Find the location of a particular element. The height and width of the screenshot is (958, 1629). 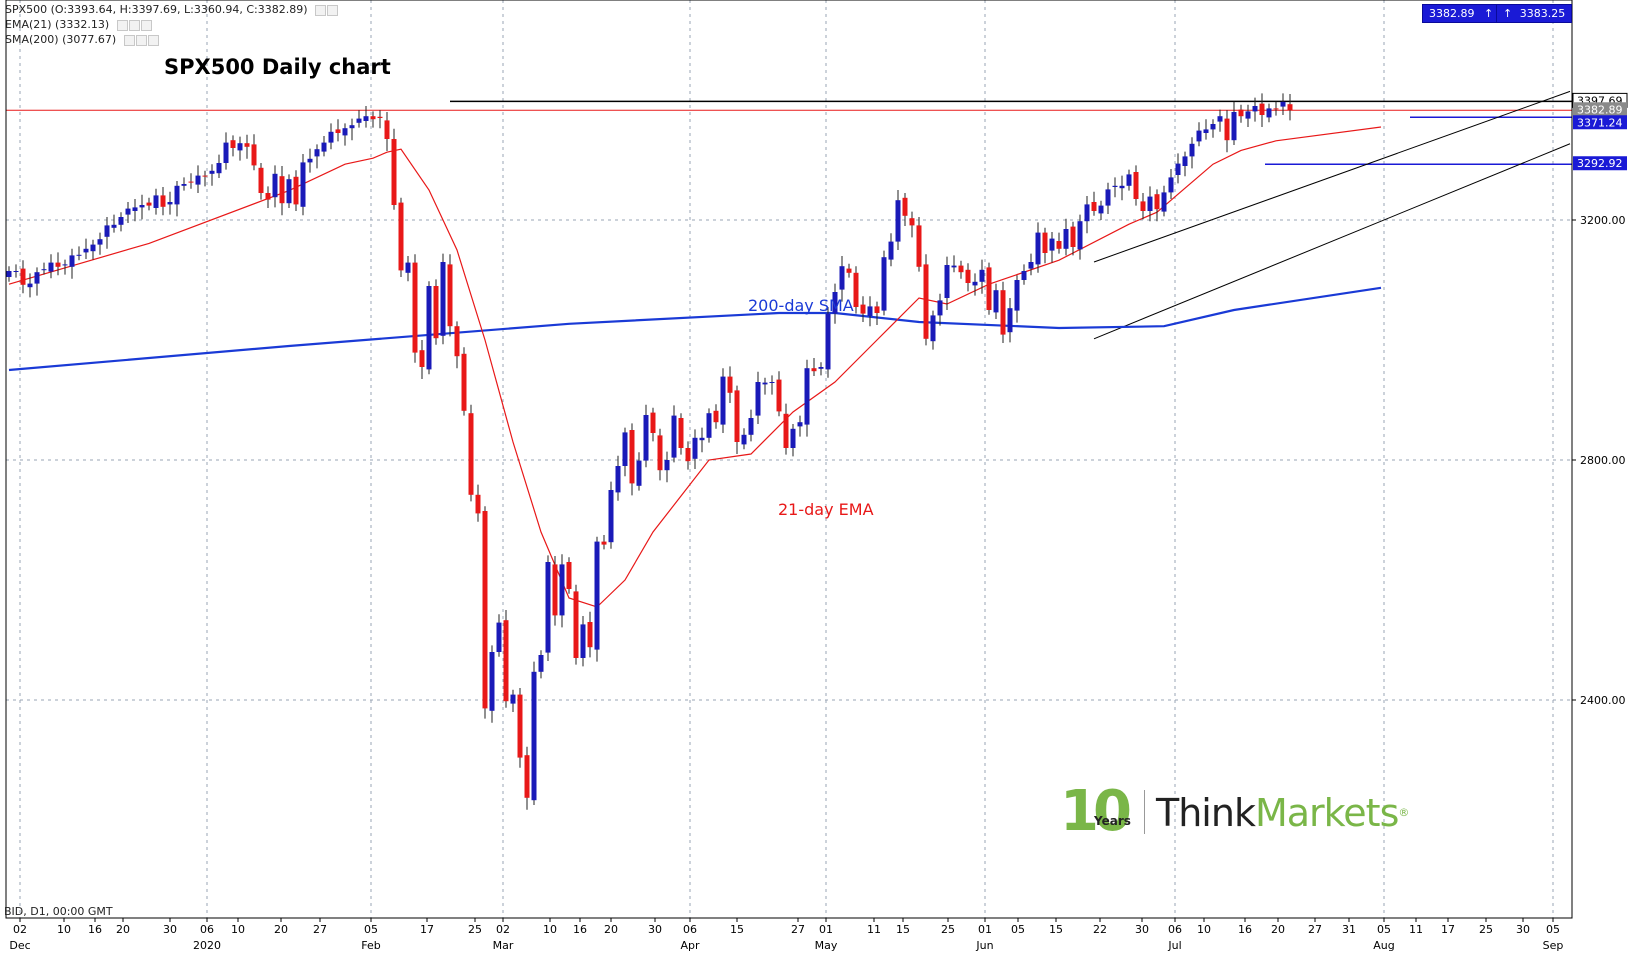

logo-think: Think is located at coordinates (1206, 813).